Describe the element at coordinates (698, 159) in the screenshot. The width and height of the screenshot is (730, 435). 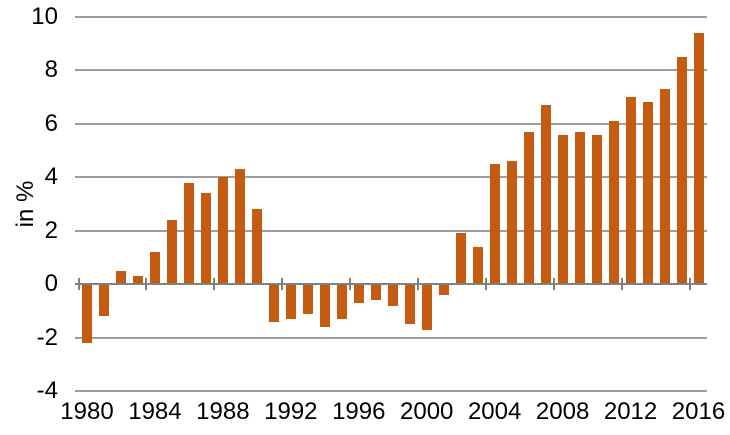
I see `bar-2016` at that location.